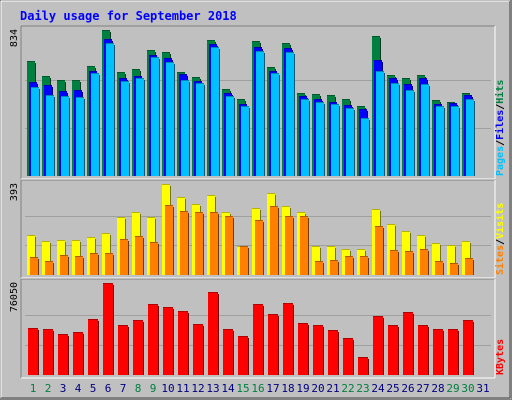 This screenshot has height=400, width=512. What do you see at coordinates (14, 297) in the screenshot?
I see `panel-bottom-max-label: 76050` at bounding box center [14, 297].